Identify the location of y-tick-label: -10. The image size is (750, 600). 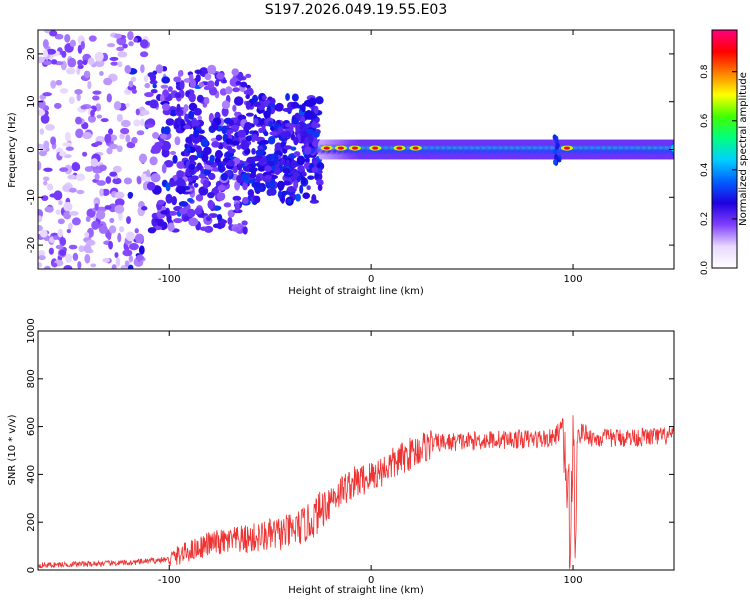
(31, 197).